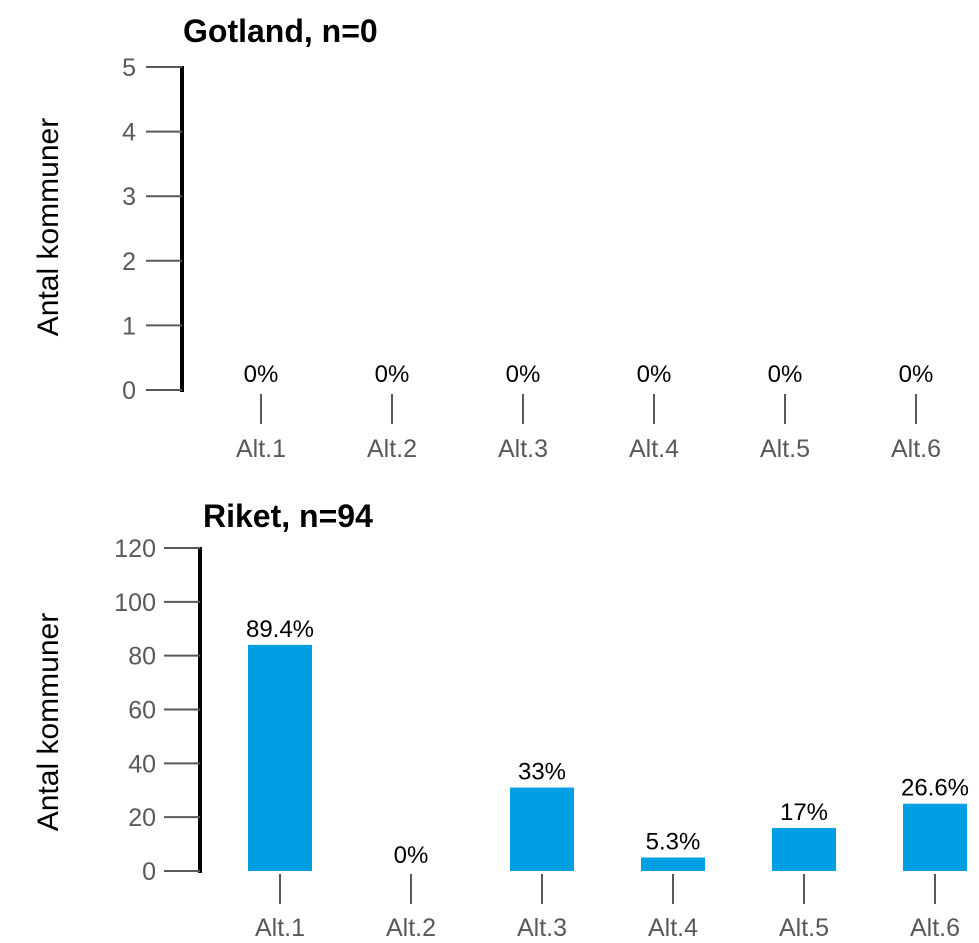 The image size is (979, 943). I want to click on y-tick-label: 40, so click(142, 764).